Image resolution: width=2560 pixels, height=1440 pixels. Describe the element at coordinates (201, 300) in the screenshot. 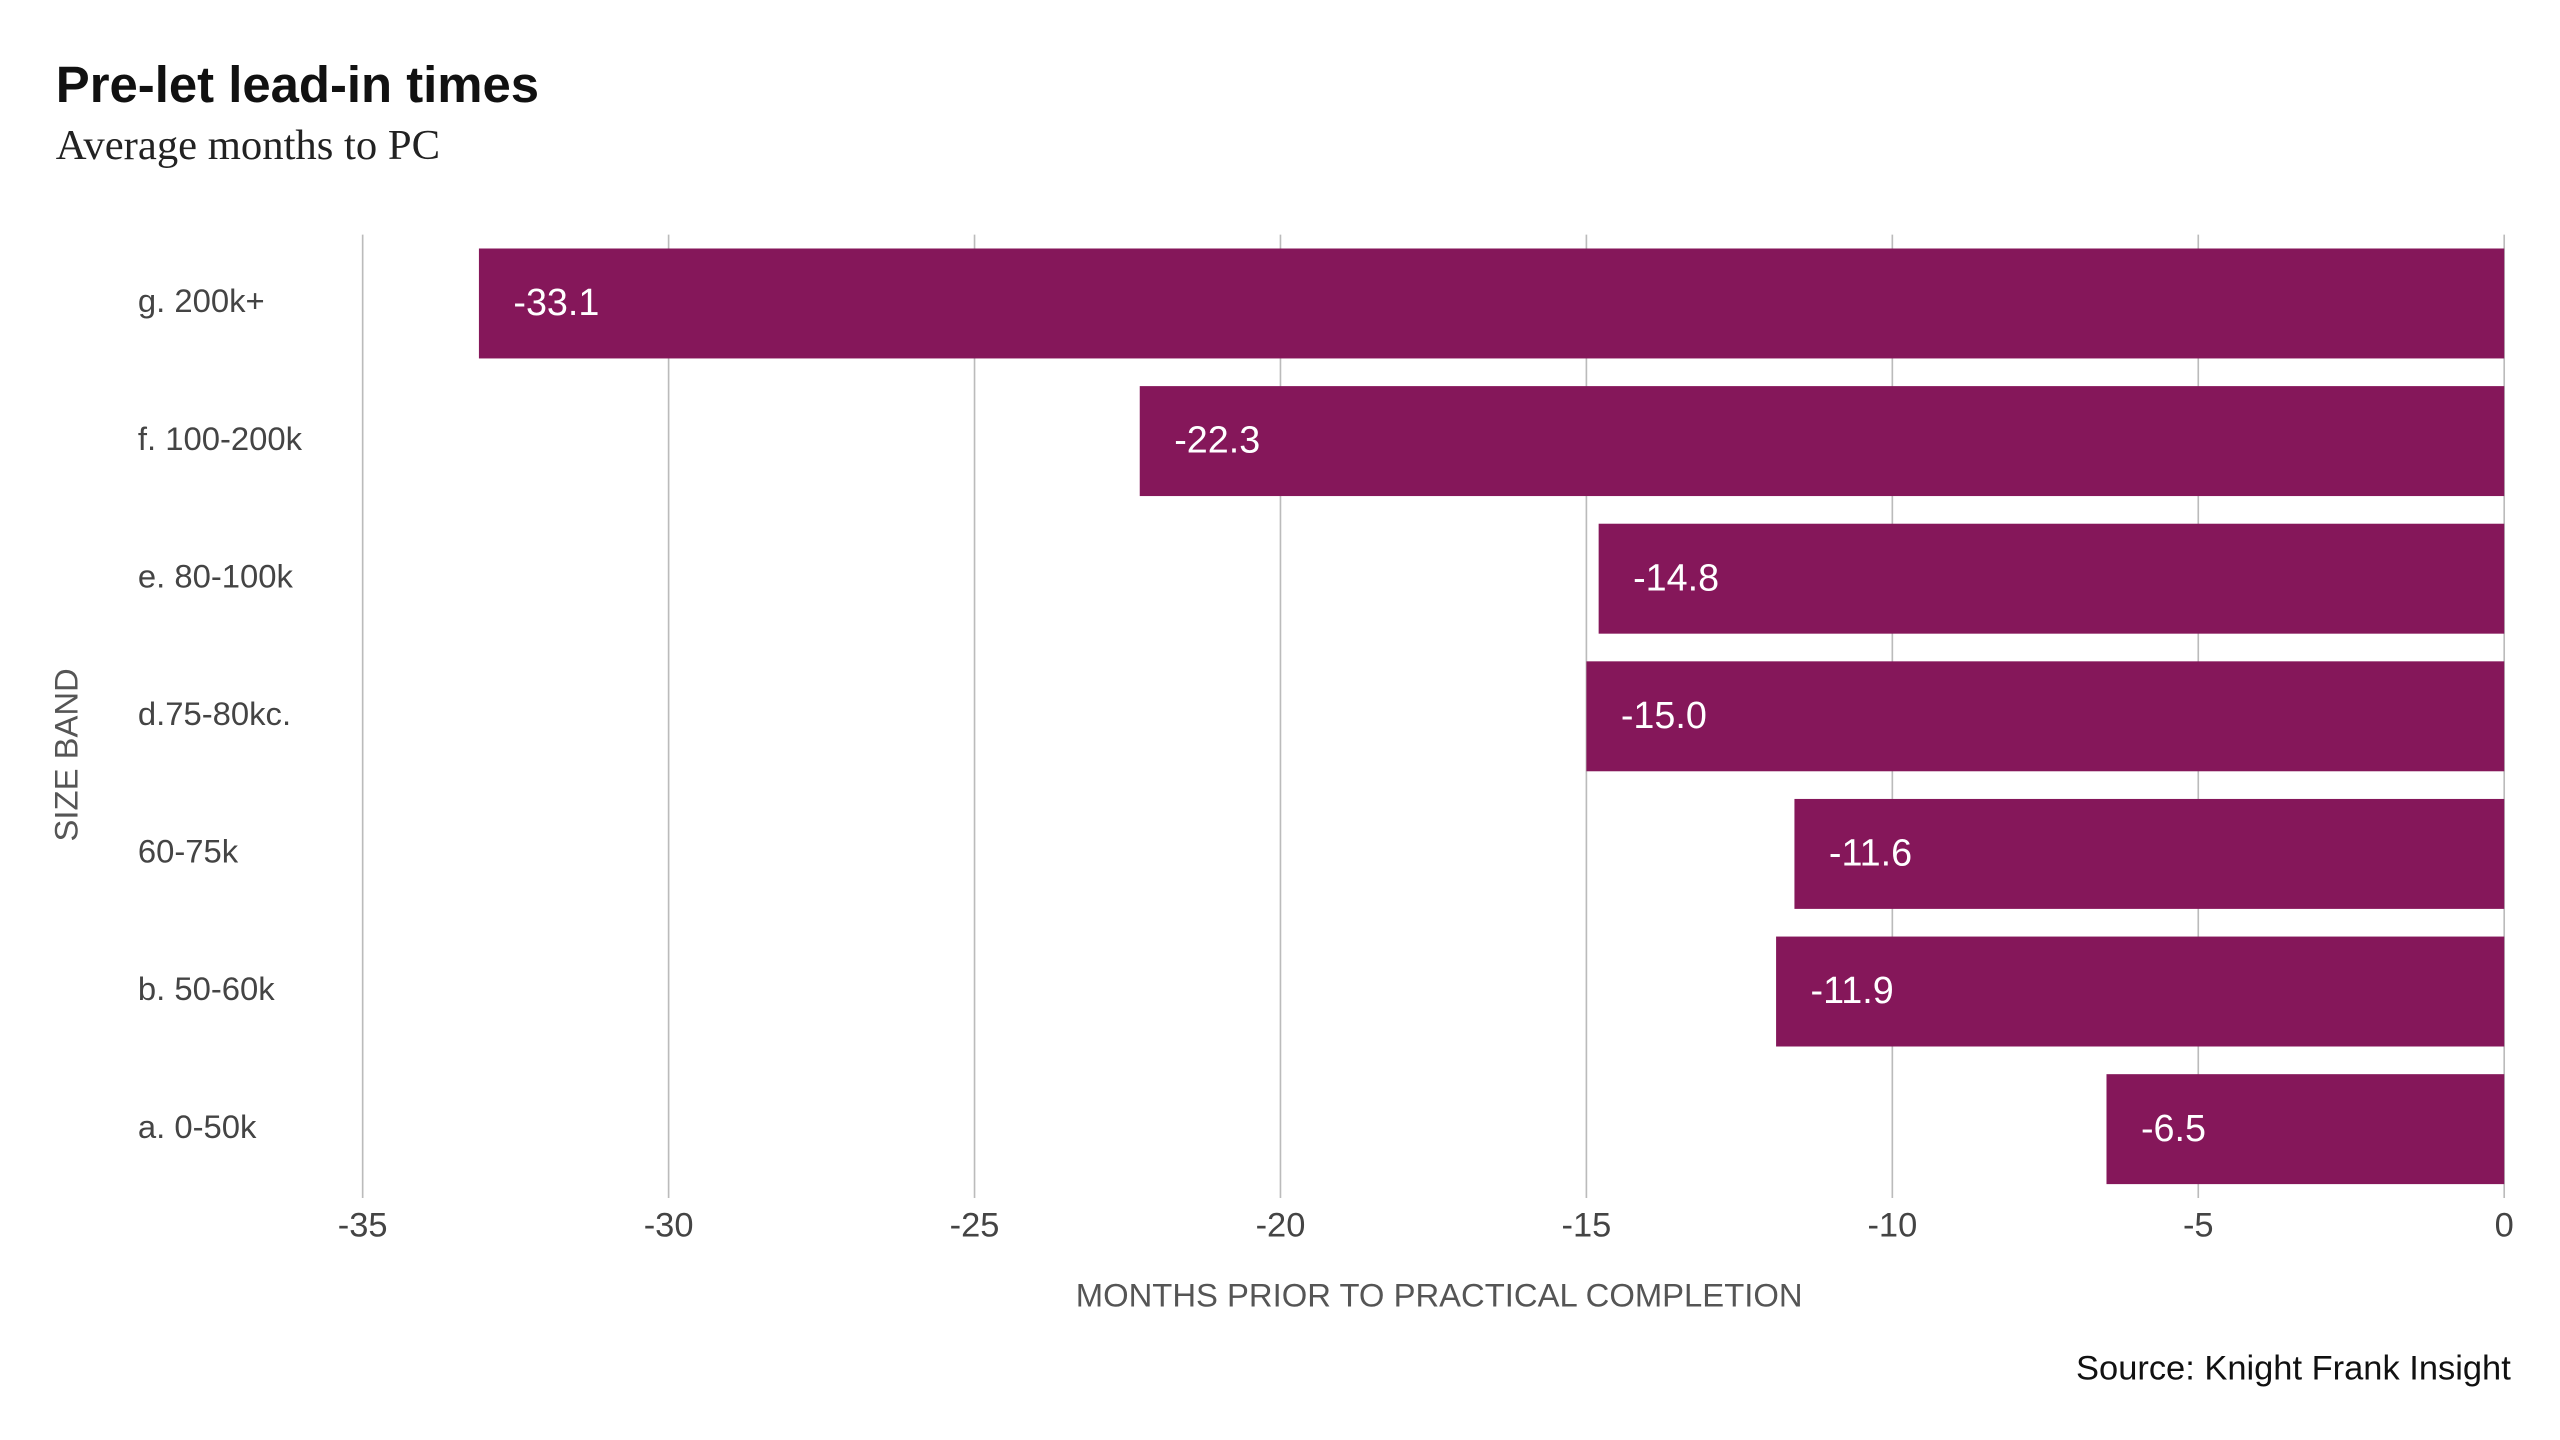

I see `y-tick-label: g. 200k+` at that location.